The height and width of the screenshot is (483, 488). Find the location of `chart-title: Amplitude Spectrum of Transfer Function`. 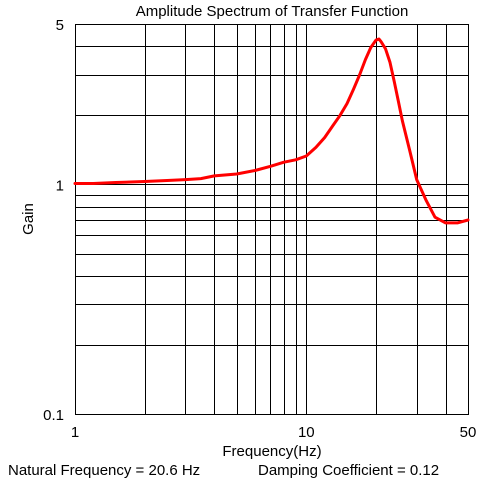

chart-title: Amplitude Spectrum of Transfer Function is located at coordinates (272, 11).